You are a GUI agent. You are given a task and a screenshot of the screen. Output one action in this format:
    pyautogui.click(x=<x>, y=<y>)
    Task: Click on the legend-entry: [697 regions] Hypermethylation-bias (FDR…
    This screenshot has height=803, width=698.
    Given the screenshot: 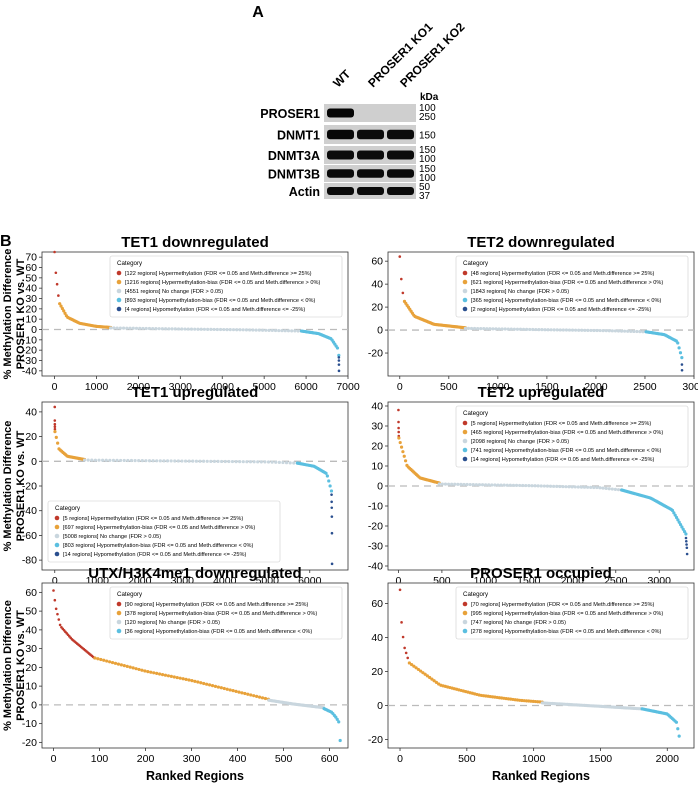 What is the action you would take?
    pyautogui.click(x=159, y=528)
    